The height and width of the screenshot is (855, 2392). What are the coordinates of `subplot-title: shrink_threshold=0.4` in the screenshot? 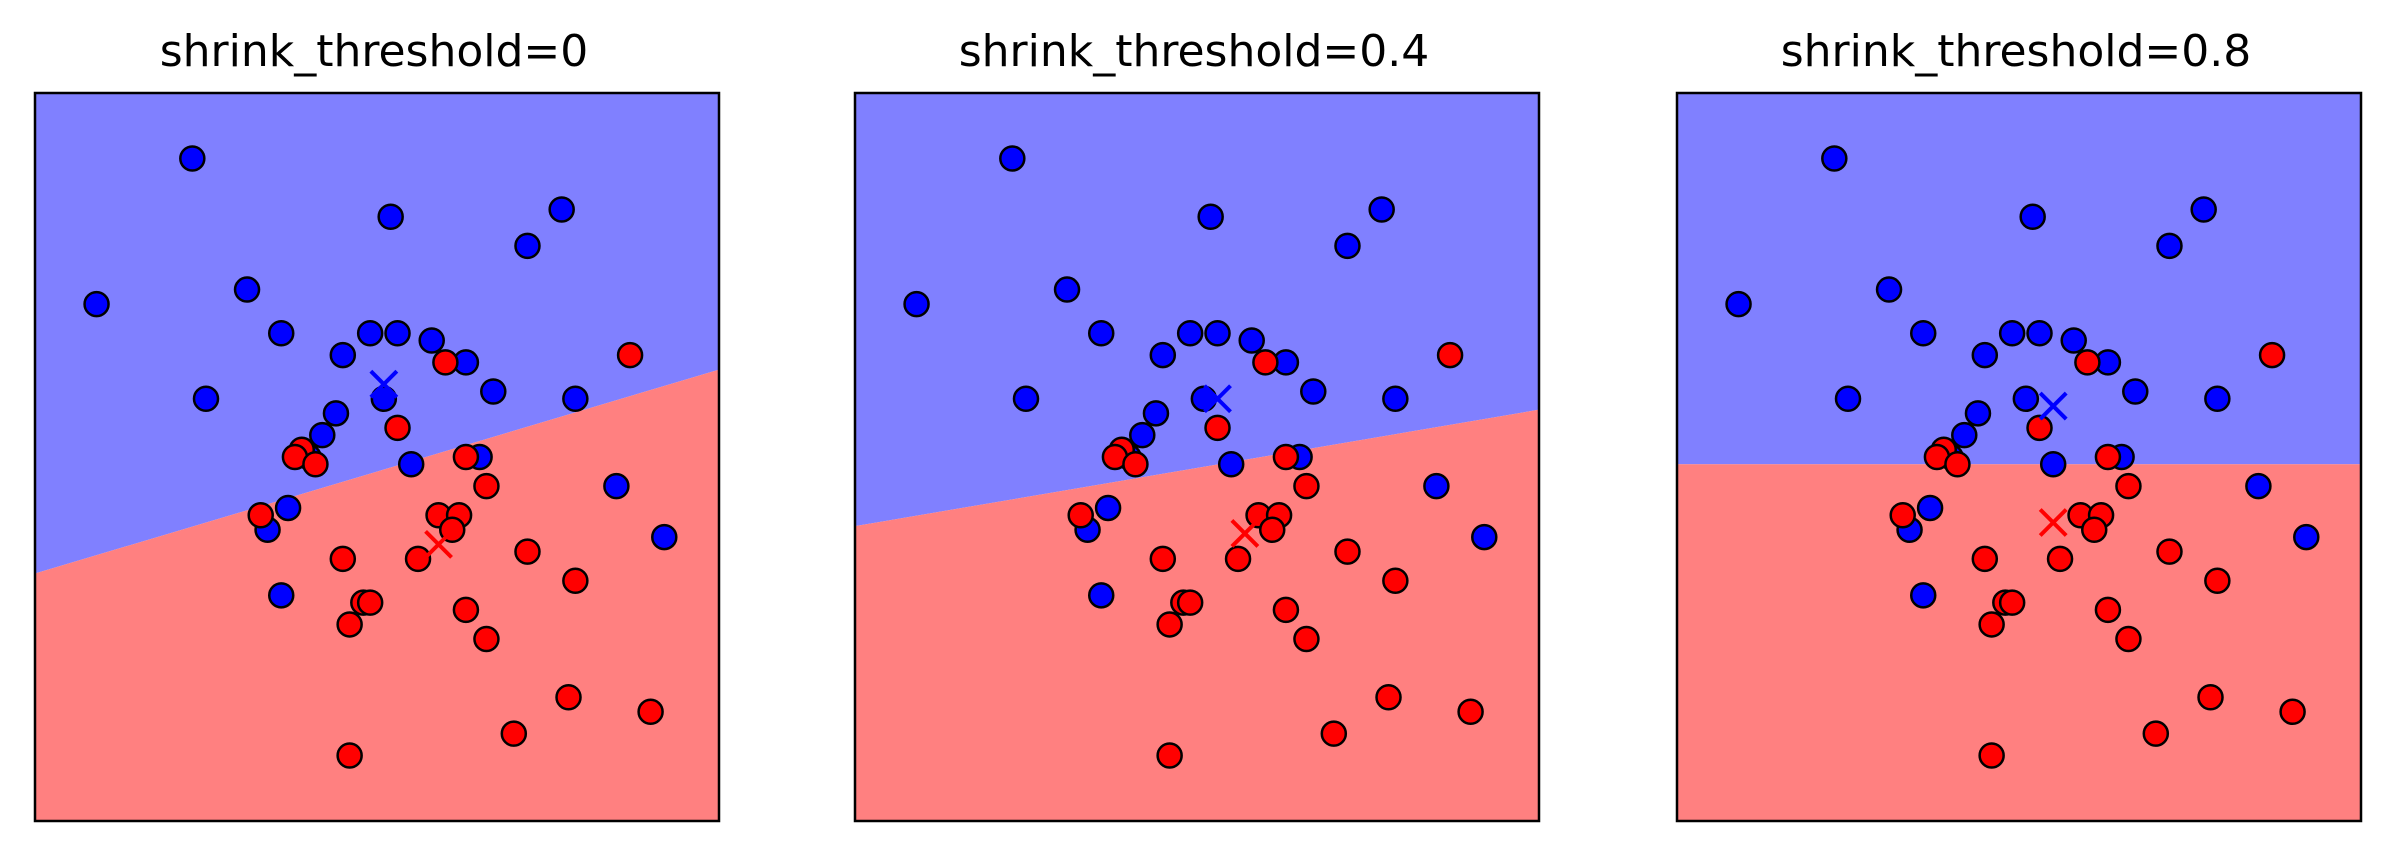 It's located at (1194, 51).